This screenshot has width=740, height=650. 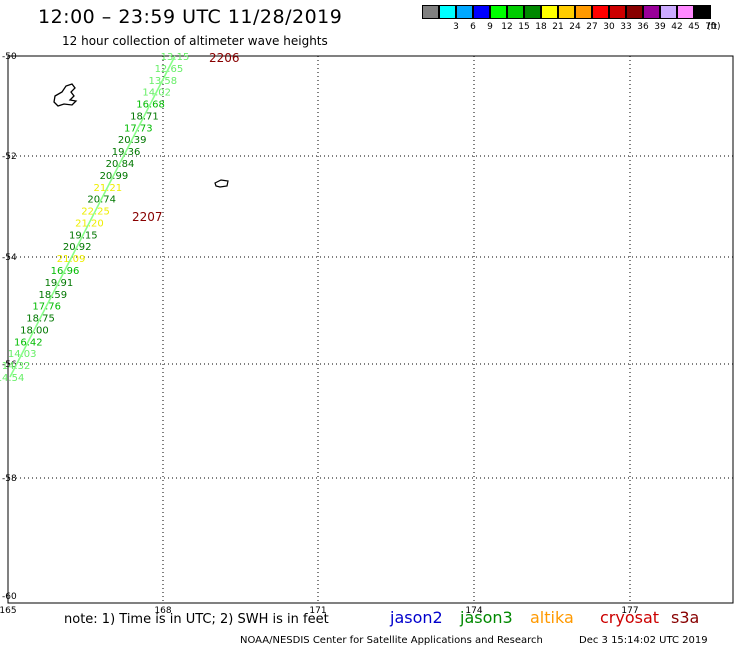 What do you see at coordinates (138, 128) in the screenshot?
I see `wave-height-value: 17.73` at bounding box center [138, 128].